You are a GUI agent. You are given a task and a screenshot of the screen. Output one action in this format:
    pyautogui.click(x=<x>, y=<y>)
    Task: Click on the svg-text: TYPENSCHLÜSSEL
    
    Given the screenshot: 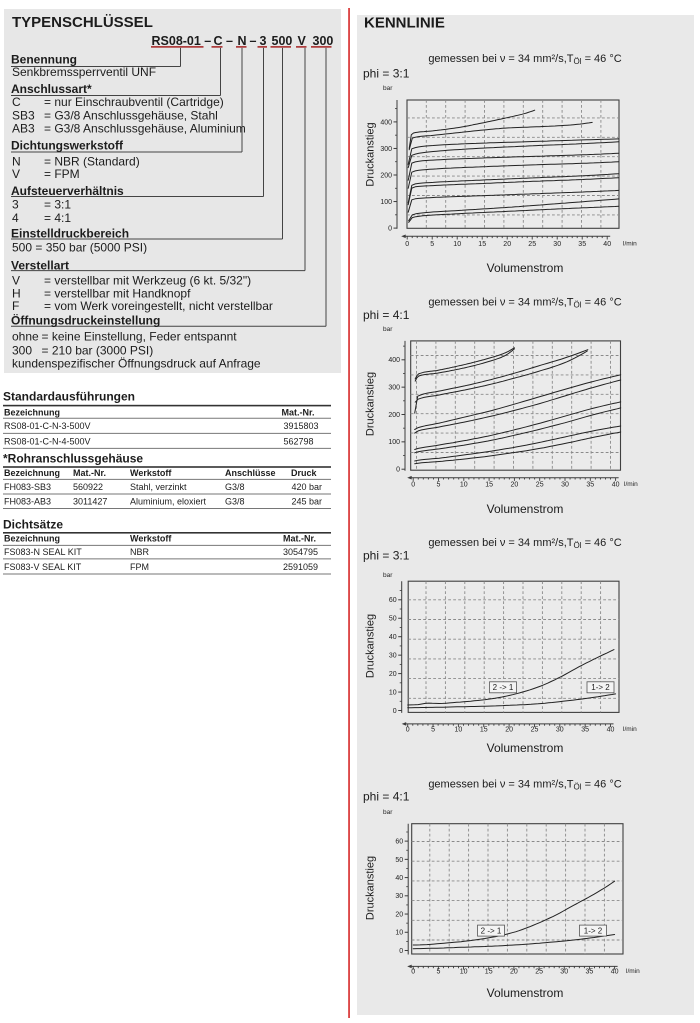 What is the action you would take?
    pyautogui.click(x=82, y=22)
    